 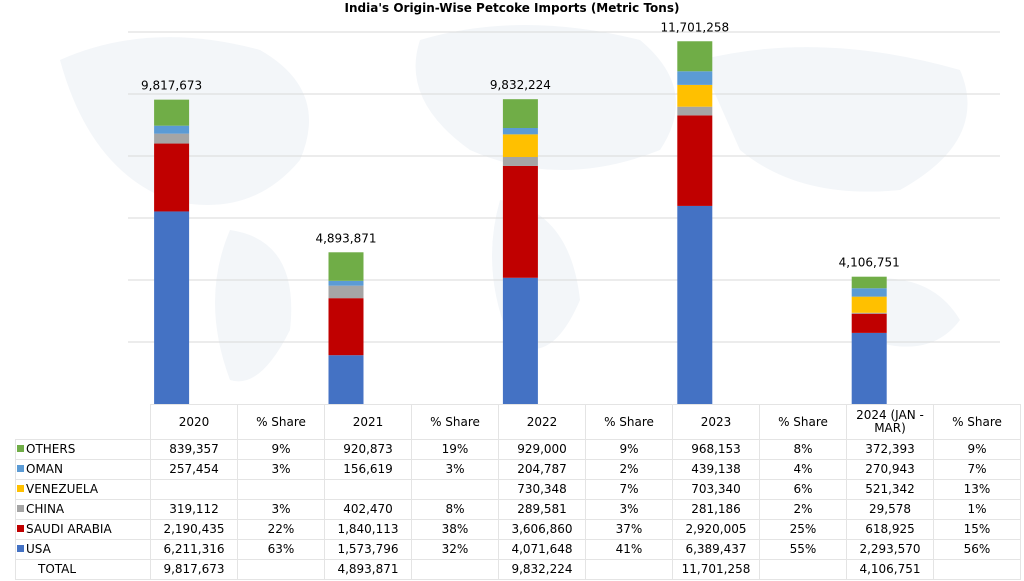 What do you see at coordinates (977, 529) in the screenshot?
I see `share-cell: 15%` at bounding box center [977, 529].